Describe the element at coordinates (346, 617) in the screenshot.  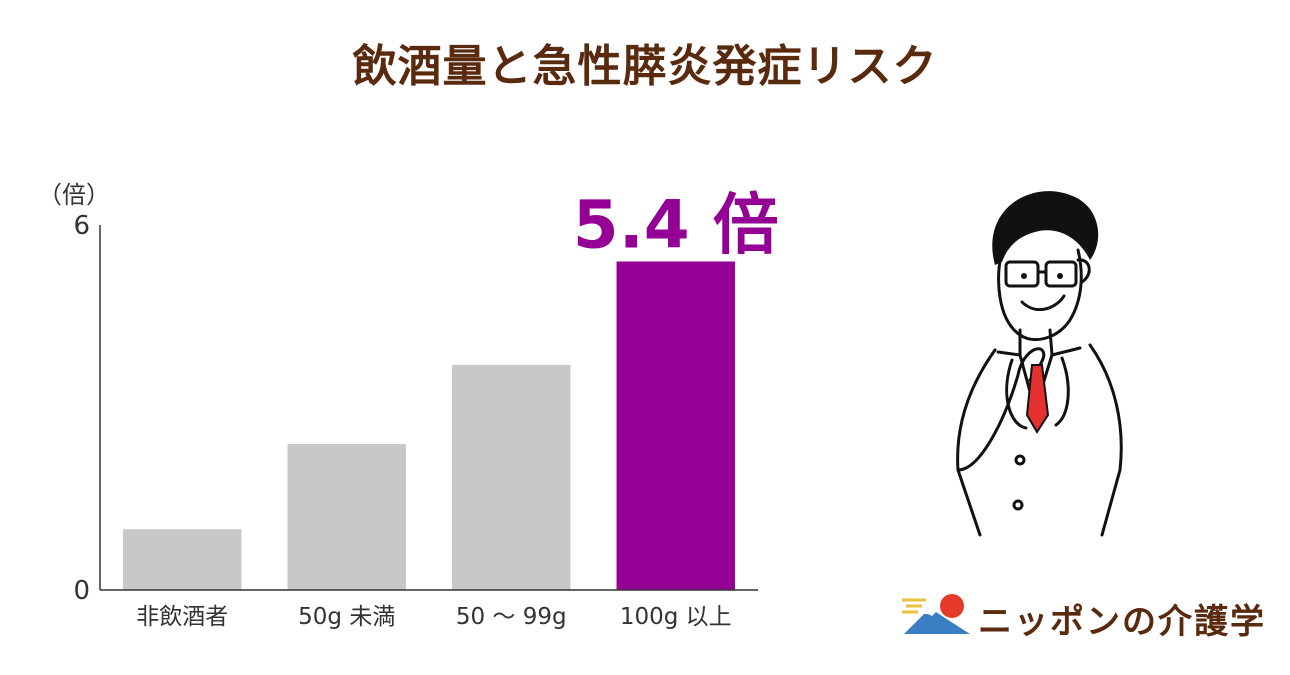
I see `x-tick-label: 50g 未満` at that location.